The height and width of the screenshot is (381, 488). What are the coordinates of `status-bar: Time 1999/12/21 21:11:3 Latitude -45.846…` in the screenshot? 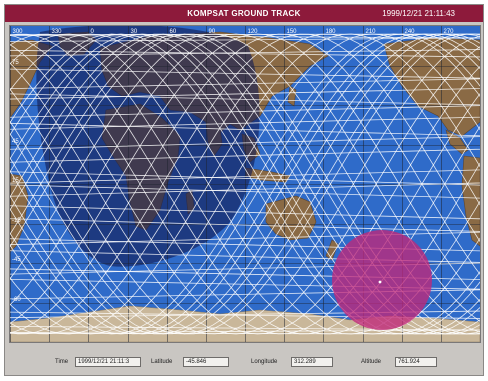 It's located at (244, 360).